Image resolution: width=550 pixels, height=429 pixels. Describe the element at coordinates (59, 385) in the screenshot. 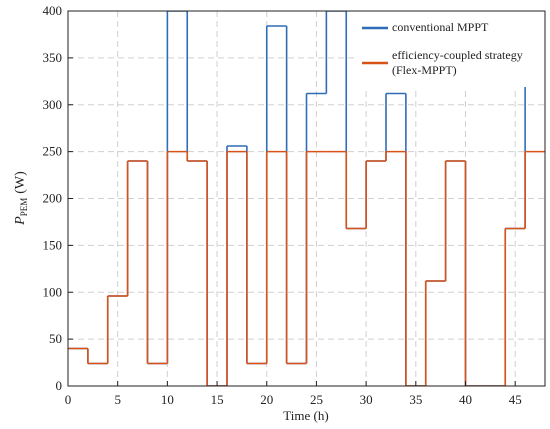

I see `y-tick-label: 0` at that location.